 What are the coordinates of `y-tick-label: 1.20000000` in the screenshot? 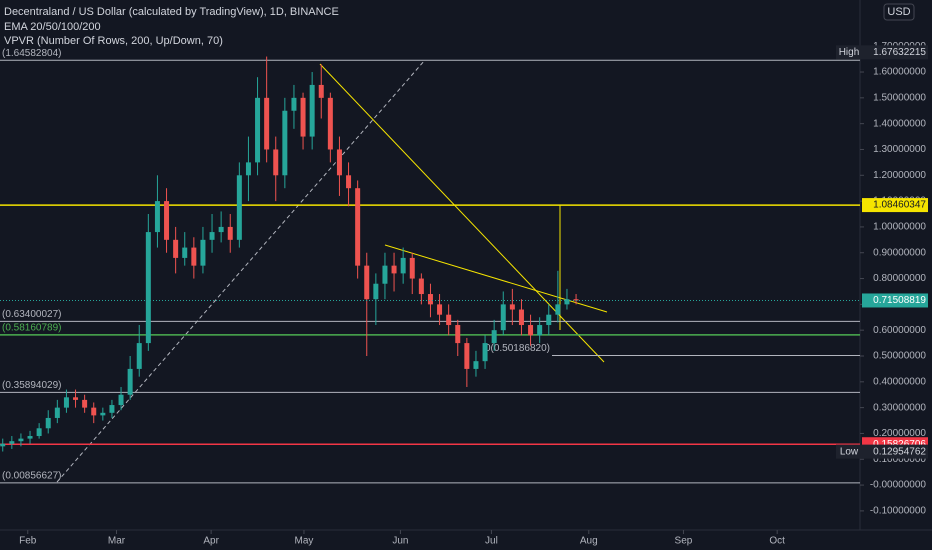 It's located at (899, 175).